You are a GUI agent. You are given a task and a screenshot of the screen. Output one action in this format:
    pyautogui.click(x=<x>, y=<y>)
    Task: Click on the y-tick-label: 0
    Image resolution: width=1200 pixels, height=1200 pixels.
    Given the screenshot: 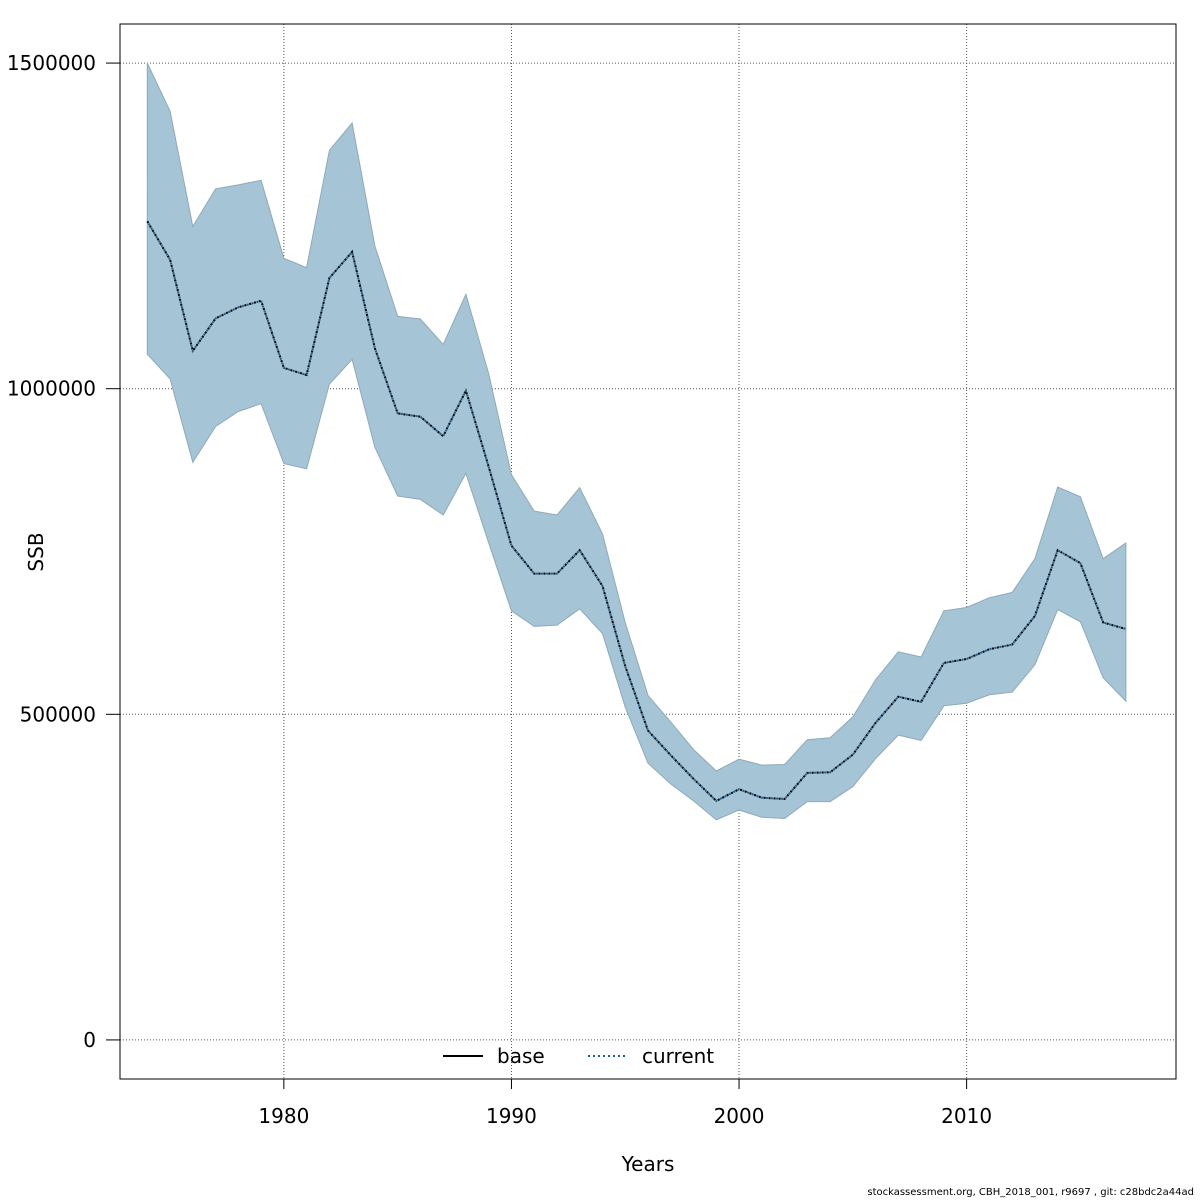 What is the action you would take?
    pyautogui.click(x=89, y=1040)
    